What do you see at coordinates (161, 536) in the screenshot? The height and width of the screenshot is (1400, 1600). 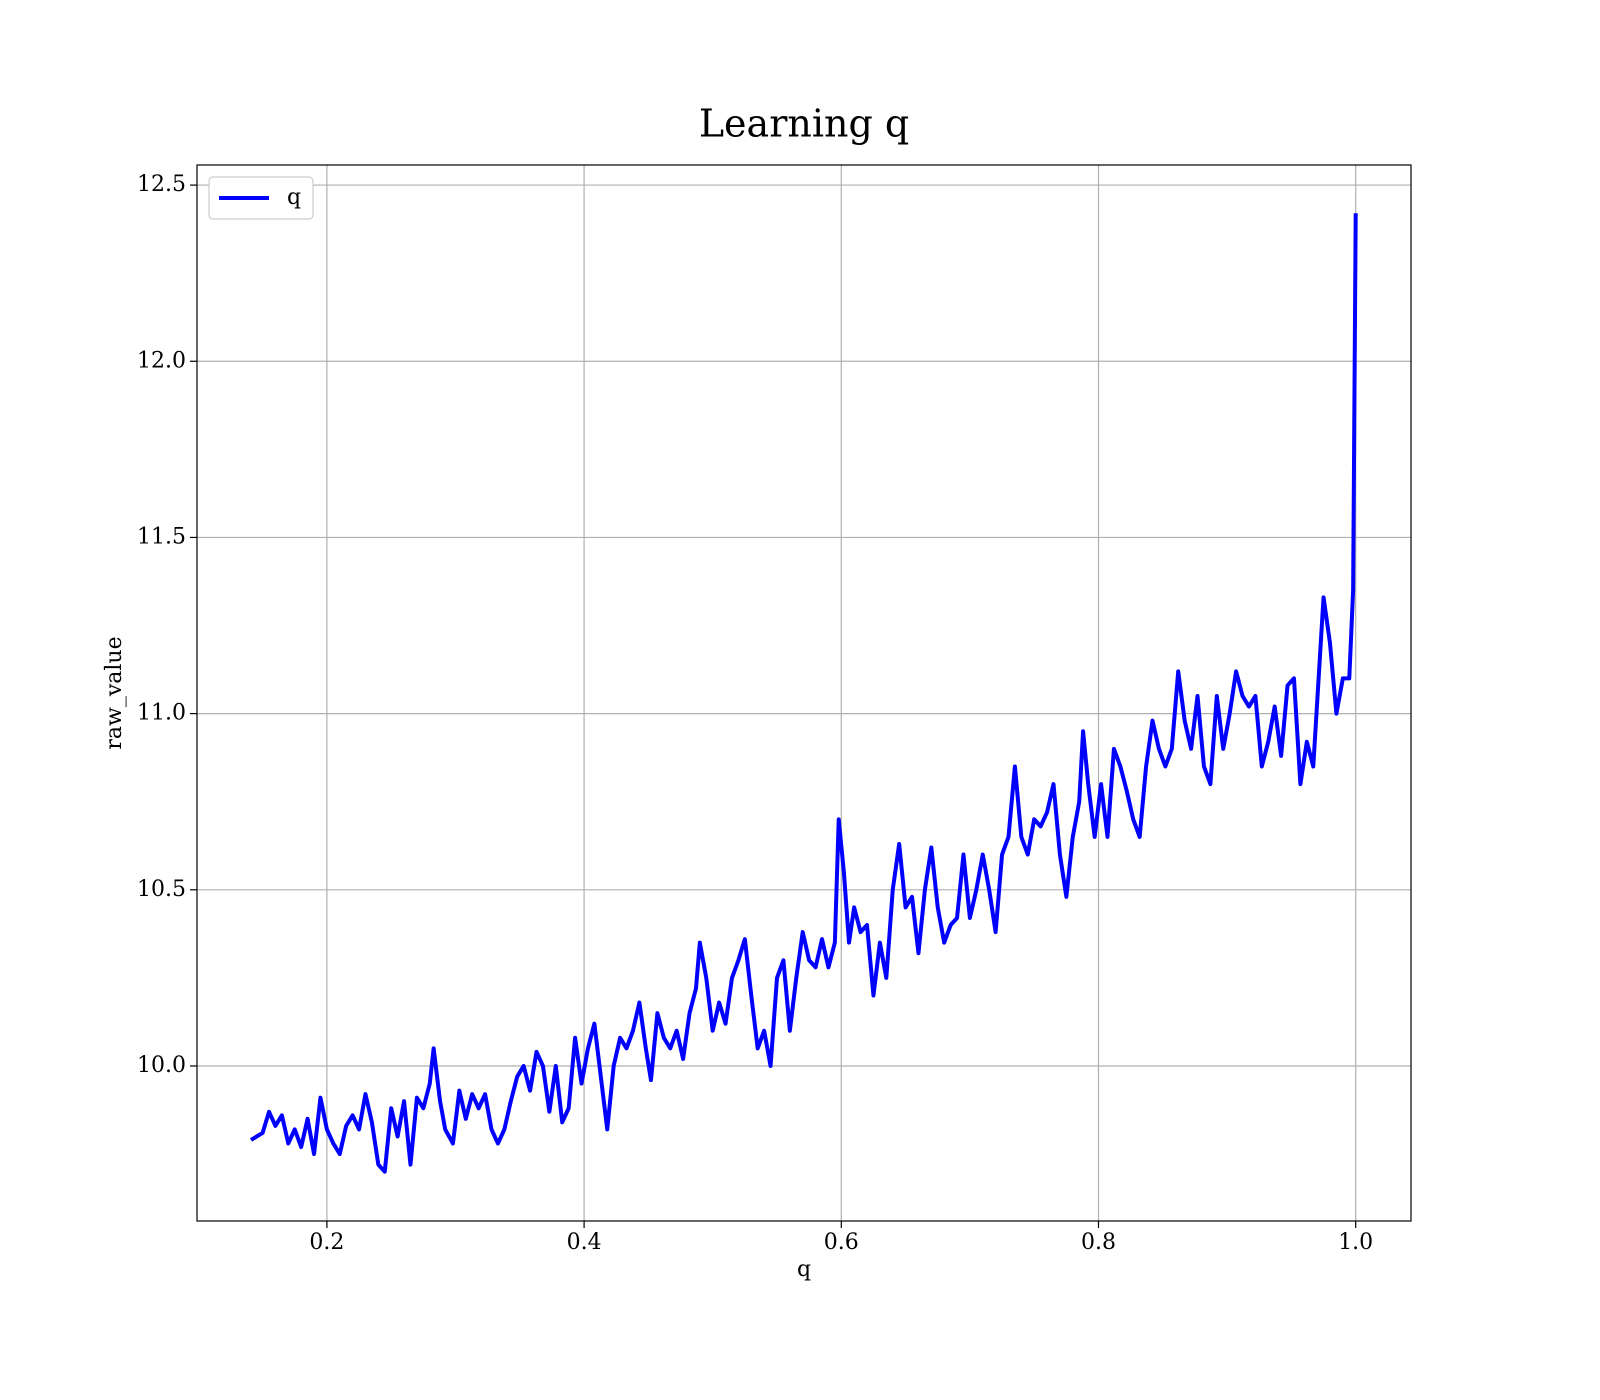 I see `y-tick-label: 11.5` at bounding box center [161, 536].